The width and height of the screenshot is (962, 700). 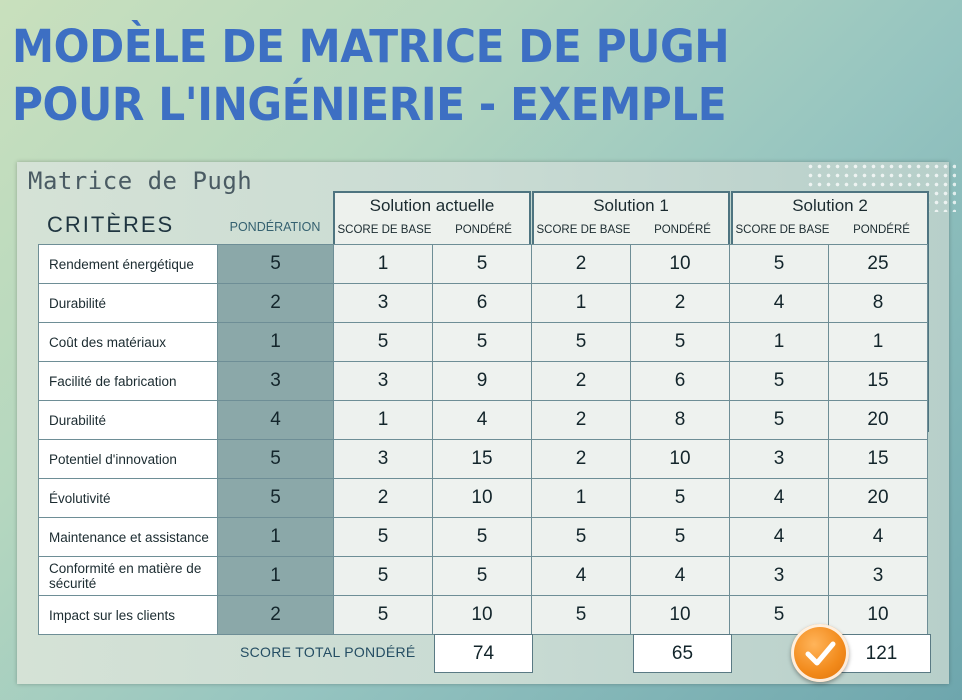 I want to click on table-row: Conformité en matière de sécurité 1 5 5 4 4 3 3, so click(x=483, y=576).